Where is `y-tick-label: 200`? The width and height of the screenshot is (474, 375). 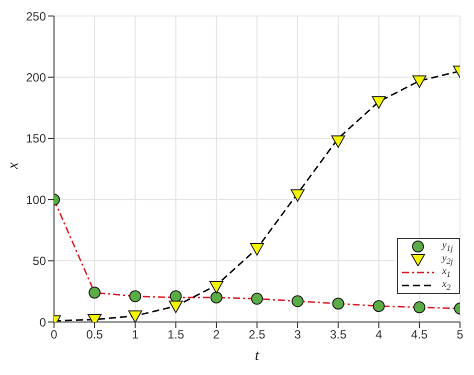
y-tick-label: 200 is located at coordinates (36, 77).